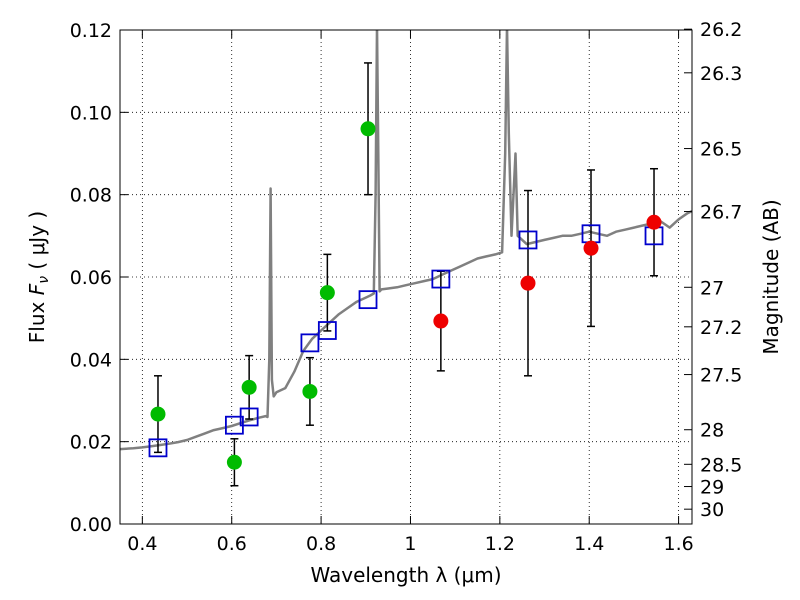  What do you see at coordinates (771, 276) in the screenshot?
I see `right-axis-title: Magnitude (AB)` at bounding box center [771, 276].